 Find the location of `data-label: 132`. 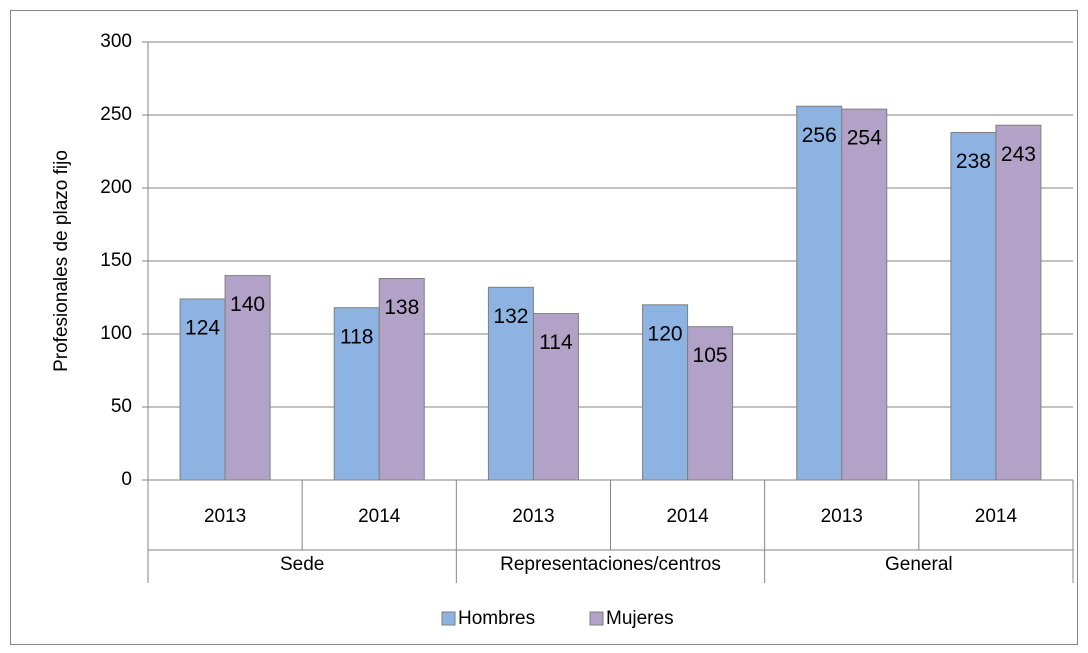

data-label: 132 is located at coordinates (510, 316).